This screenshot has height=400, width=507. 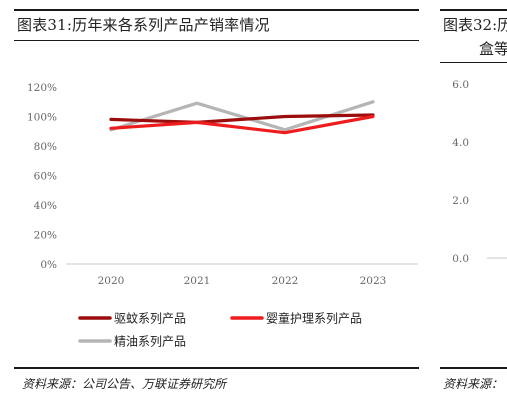 I want to click on series-layer, so click(x=242, y=117).